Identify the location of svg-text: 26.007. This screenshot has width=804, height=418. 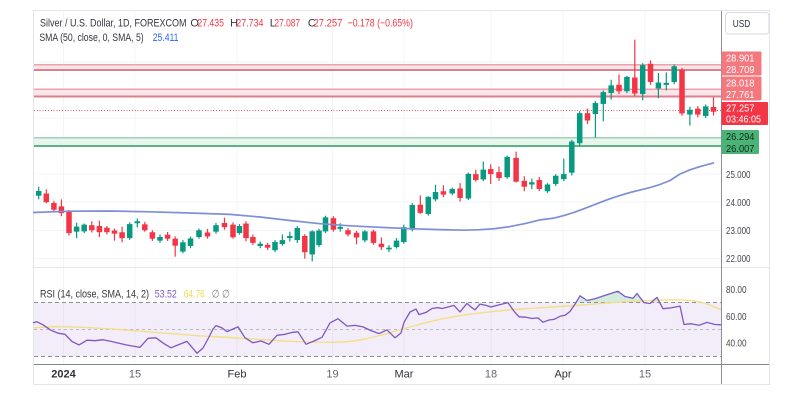
(740, 149).